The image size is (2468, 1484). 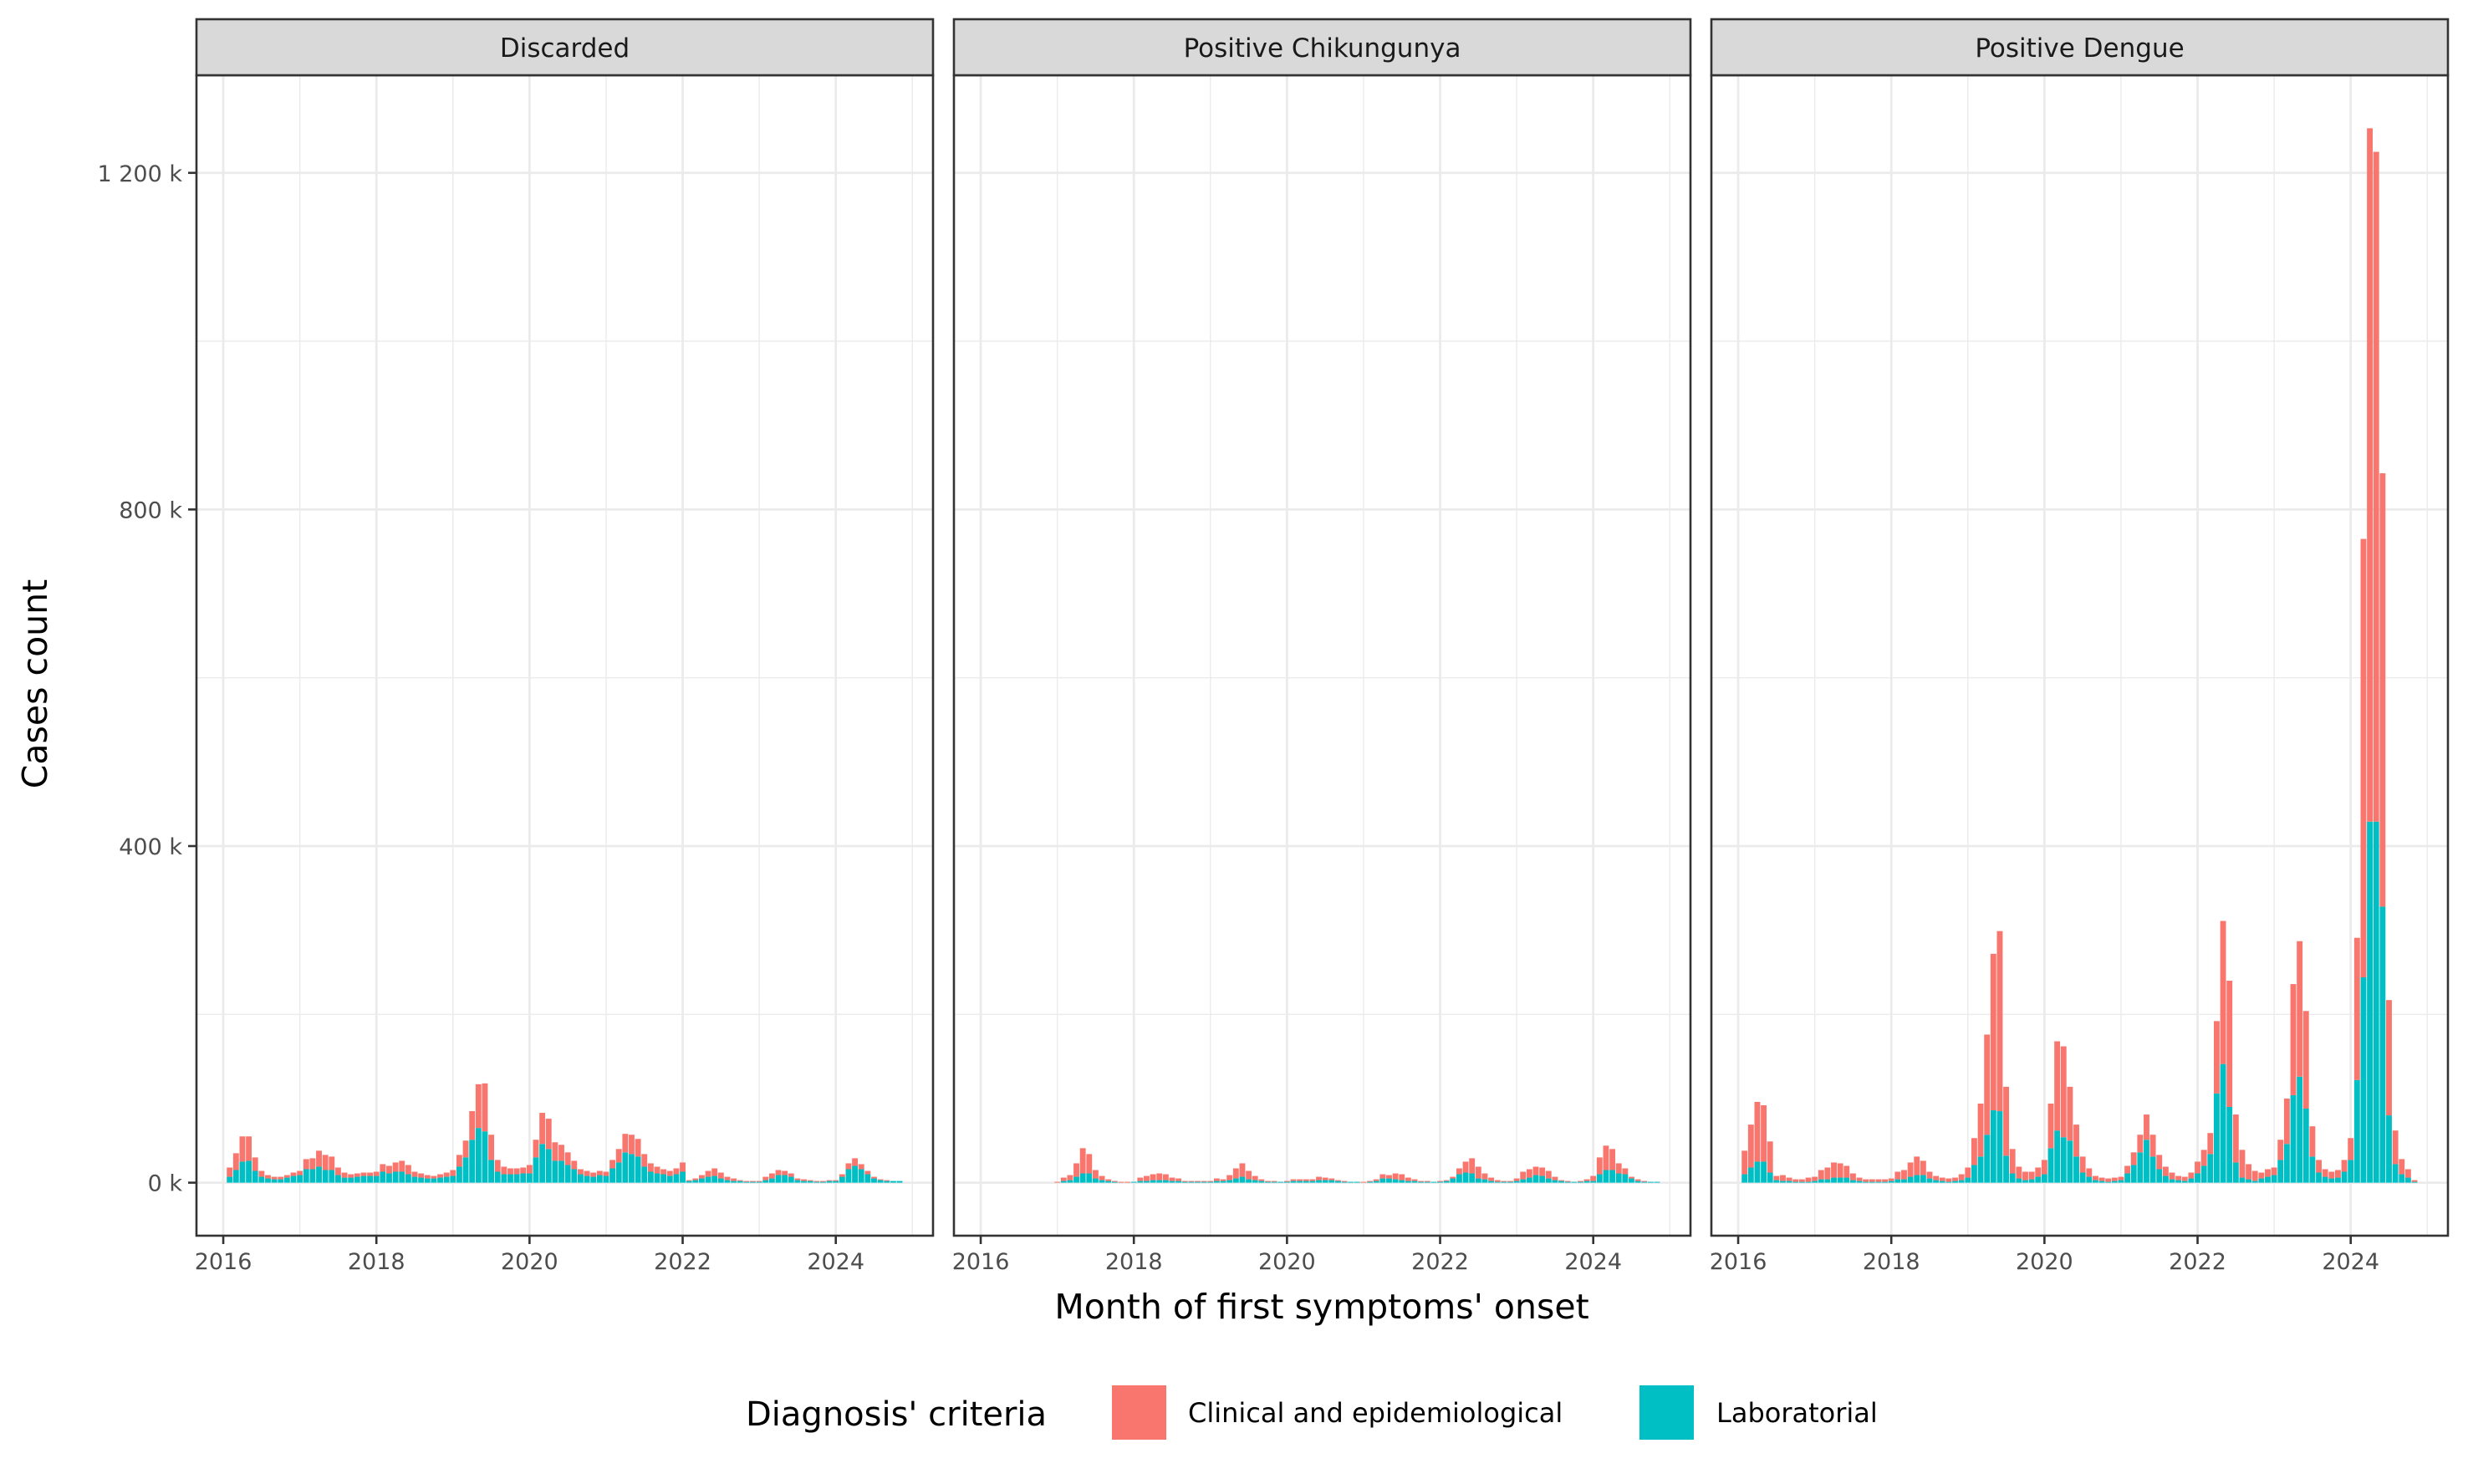 I want to click on x-tick-label: 2018, so click(x=1134, y=1262).